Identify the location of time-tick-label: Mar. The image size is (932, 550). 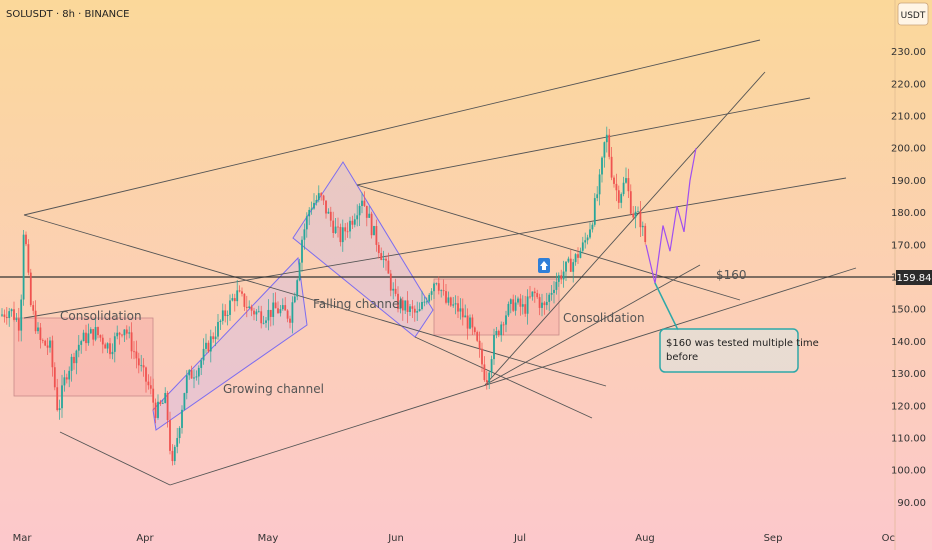
(23, 538).